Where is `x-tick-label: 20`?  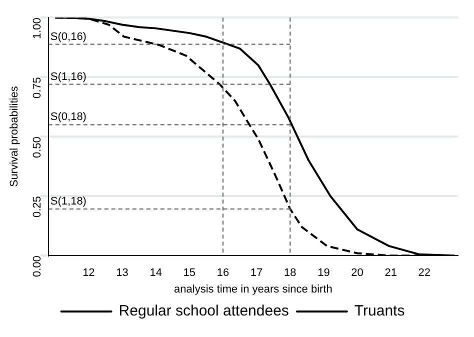
x-tick-label: 20 is located at coordinates (357, 273).